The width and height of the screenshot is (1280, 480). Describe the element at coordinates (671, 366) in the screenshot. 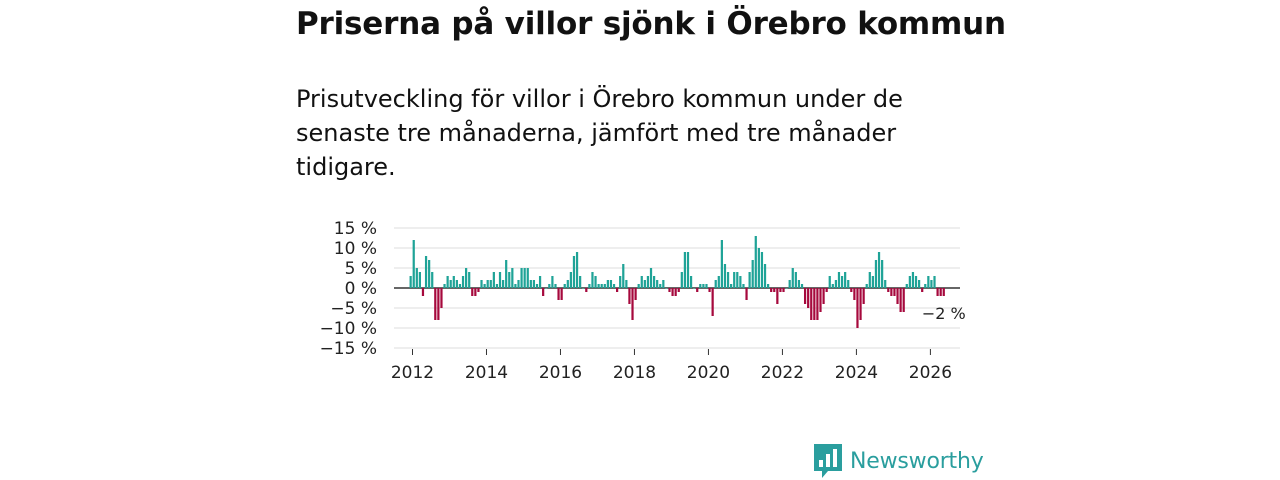

I see `x-axis: 2012 2014 2016 2018 2020 2022 2024 2026` at that location.